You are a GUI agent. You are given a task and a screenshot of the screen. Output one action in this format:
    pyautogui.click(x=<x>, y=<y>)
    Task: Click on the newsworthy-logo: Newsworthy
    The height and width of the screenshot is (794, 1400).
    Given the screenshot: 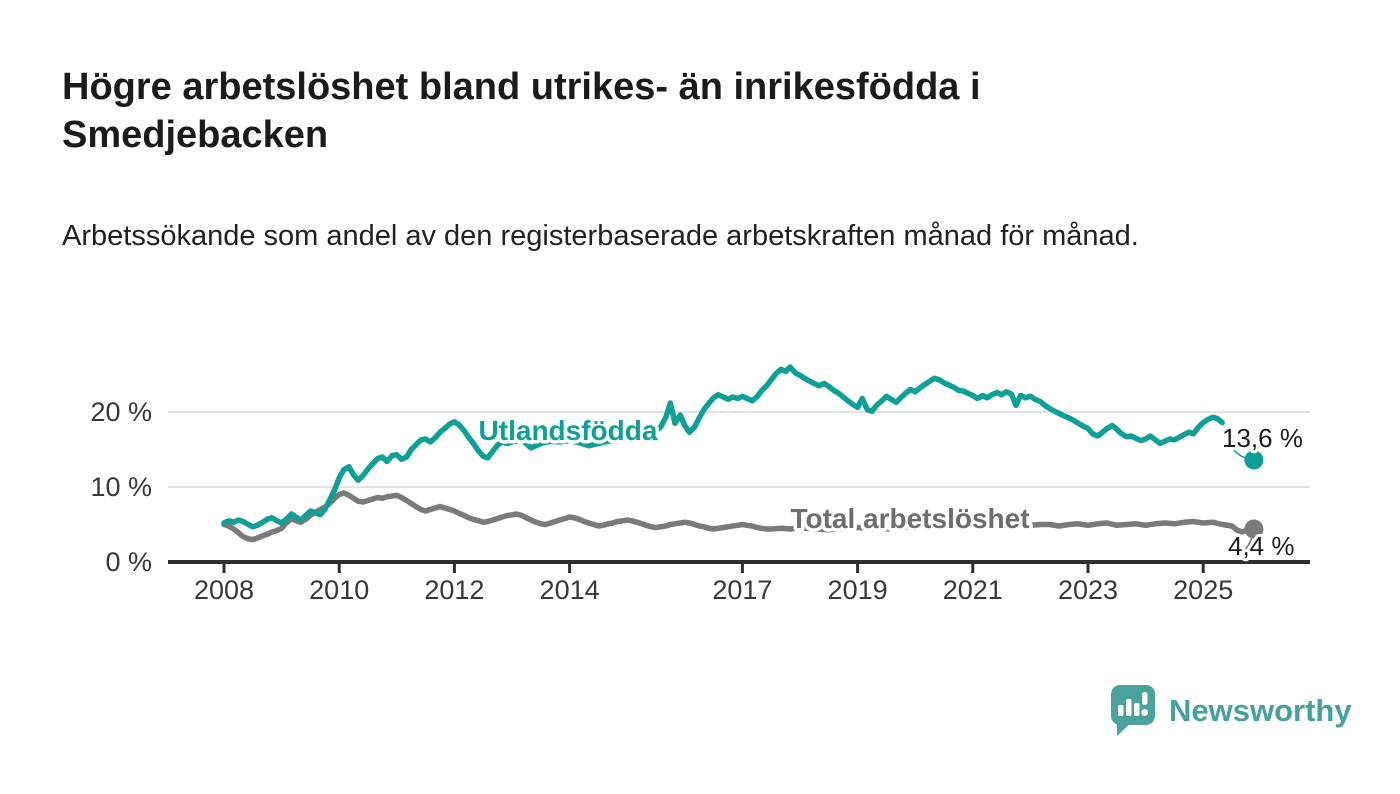 What is the action you would take?
    pyautogui.click(x=1231, y=711)
    